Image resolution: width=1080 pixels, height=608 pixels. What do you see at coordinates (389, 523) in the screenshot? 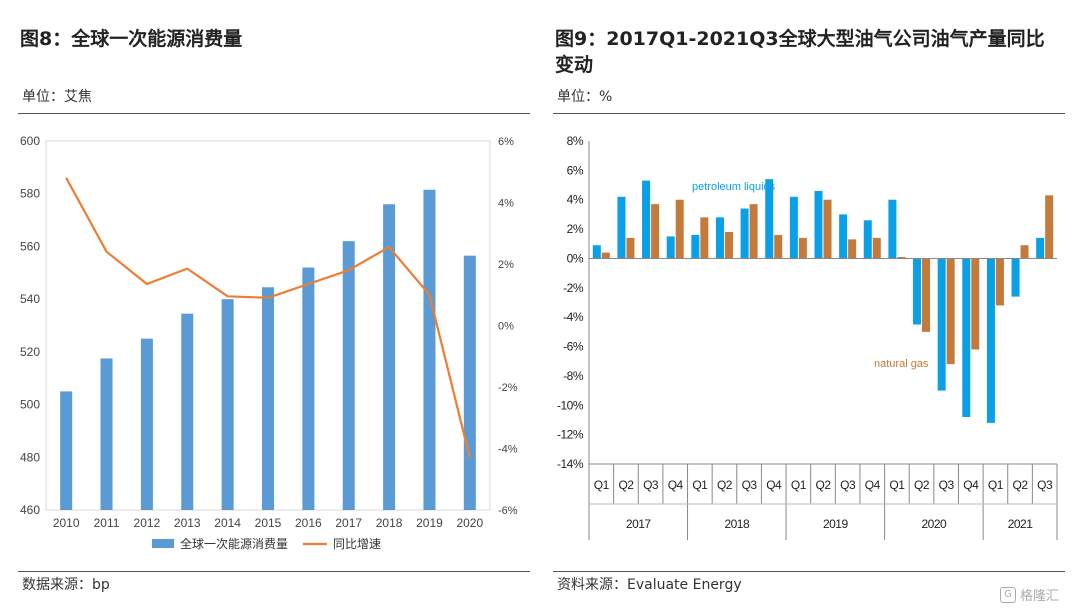
I see `x-tick-label: 2018` at bounding box center [389, 523].